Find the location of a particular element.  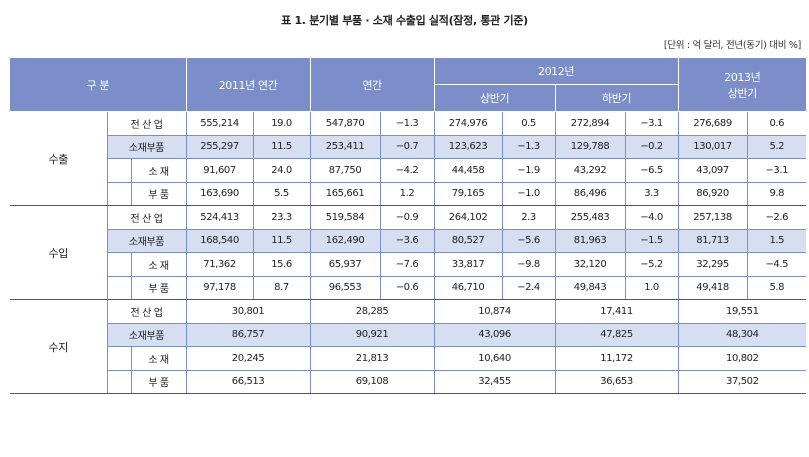

value-cell: 9.8 is located at coordinates (776, 194).